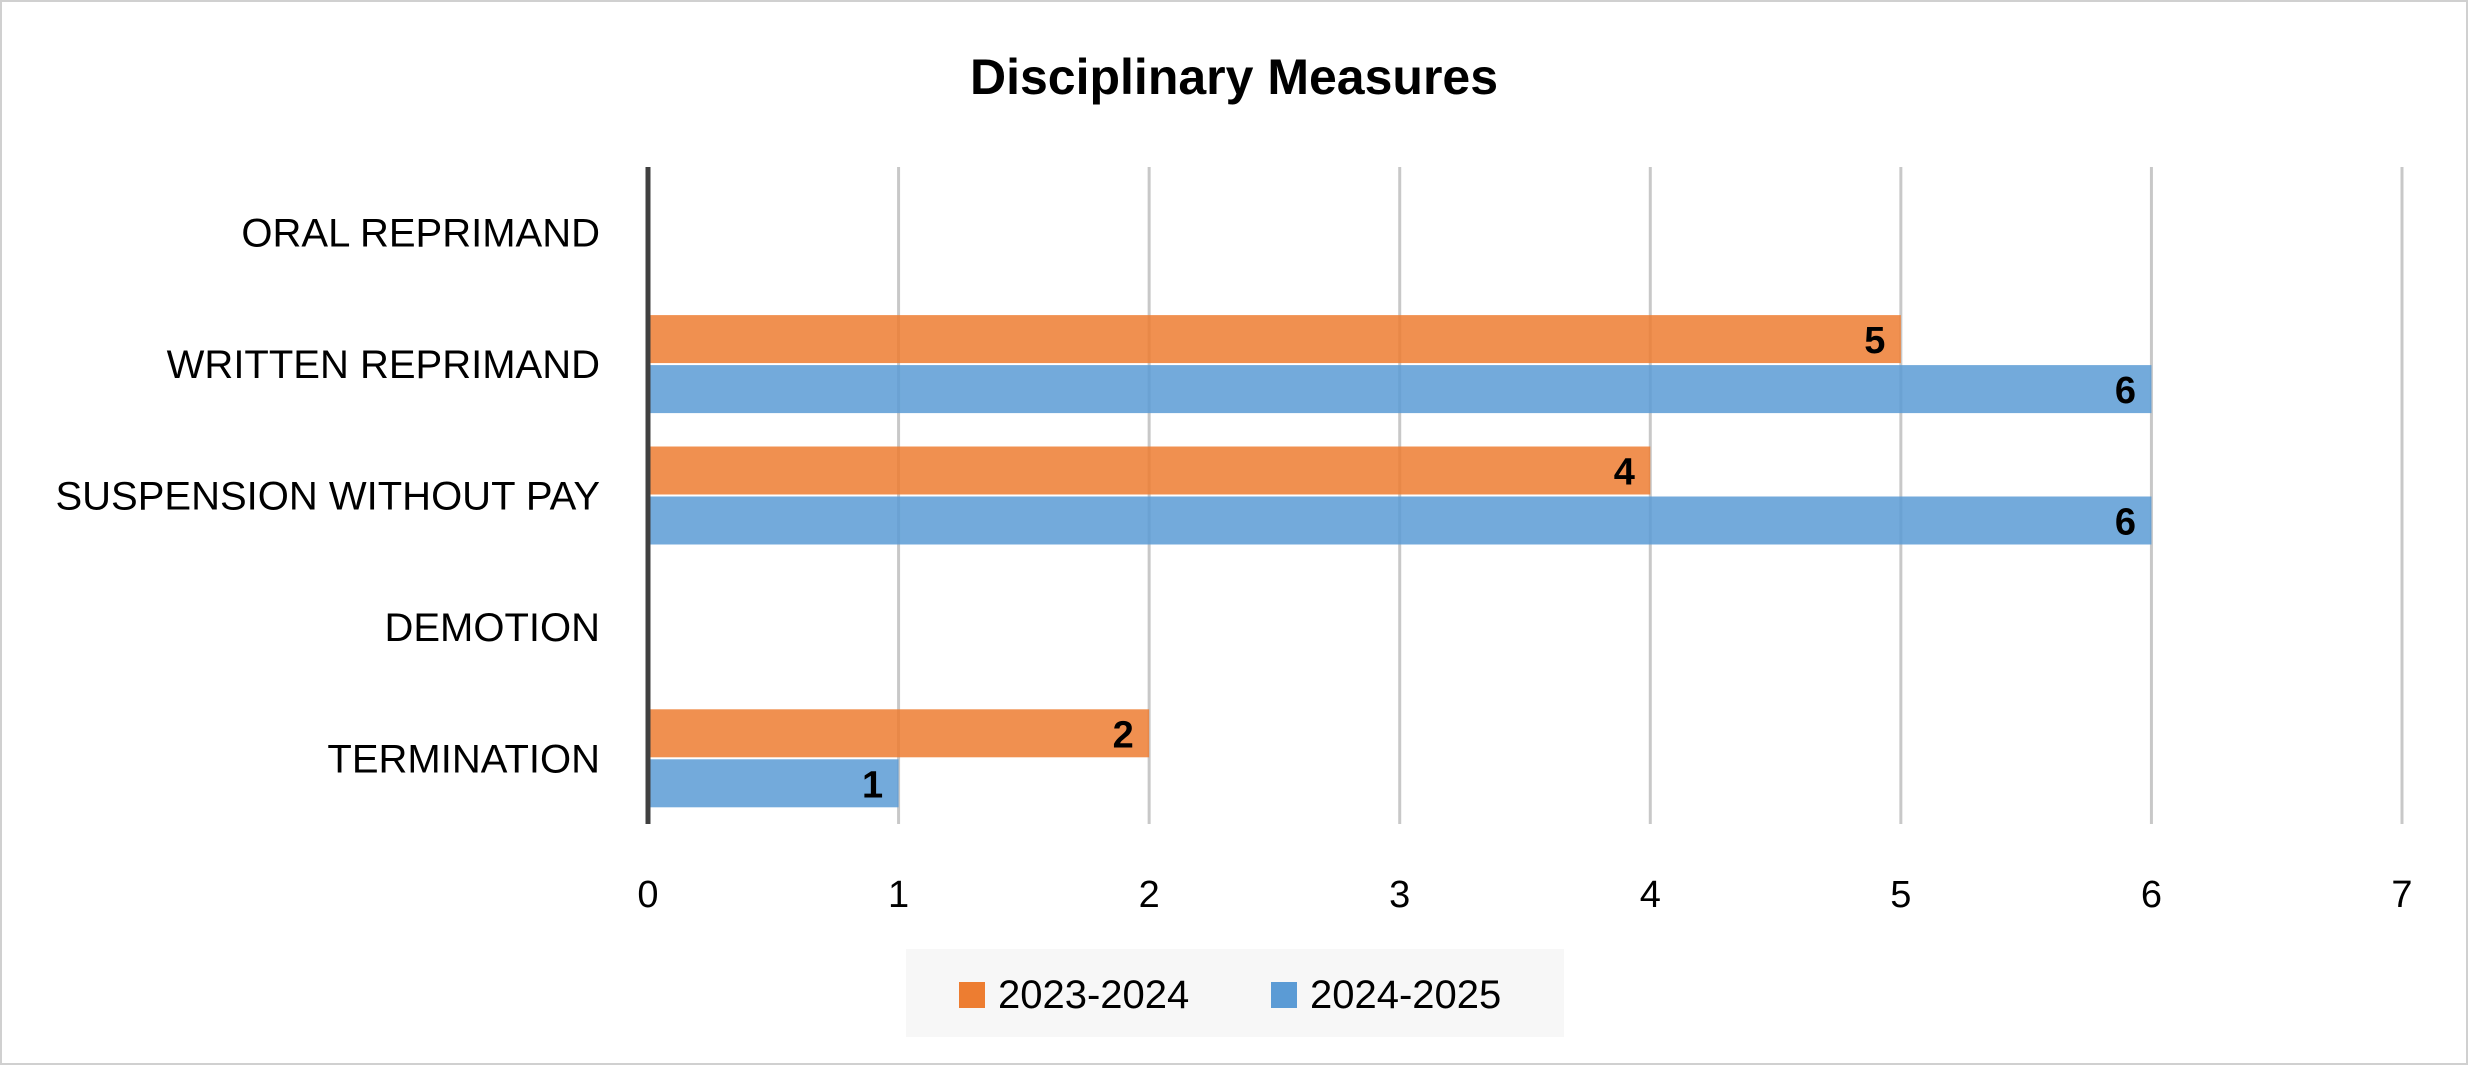 The image size is (2468, 1065). I want to click on x-tick-label: 1, so click(898, 895).